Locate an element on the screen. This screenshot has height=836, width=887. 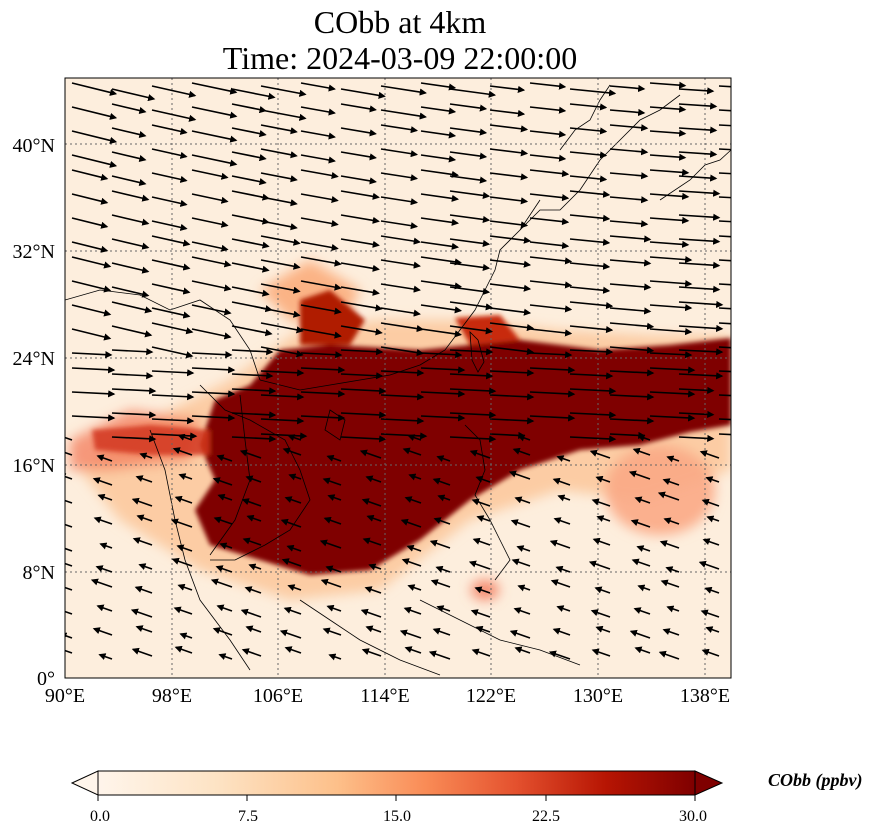
lat-tick: 8°N is located at coordinates (39, 573).